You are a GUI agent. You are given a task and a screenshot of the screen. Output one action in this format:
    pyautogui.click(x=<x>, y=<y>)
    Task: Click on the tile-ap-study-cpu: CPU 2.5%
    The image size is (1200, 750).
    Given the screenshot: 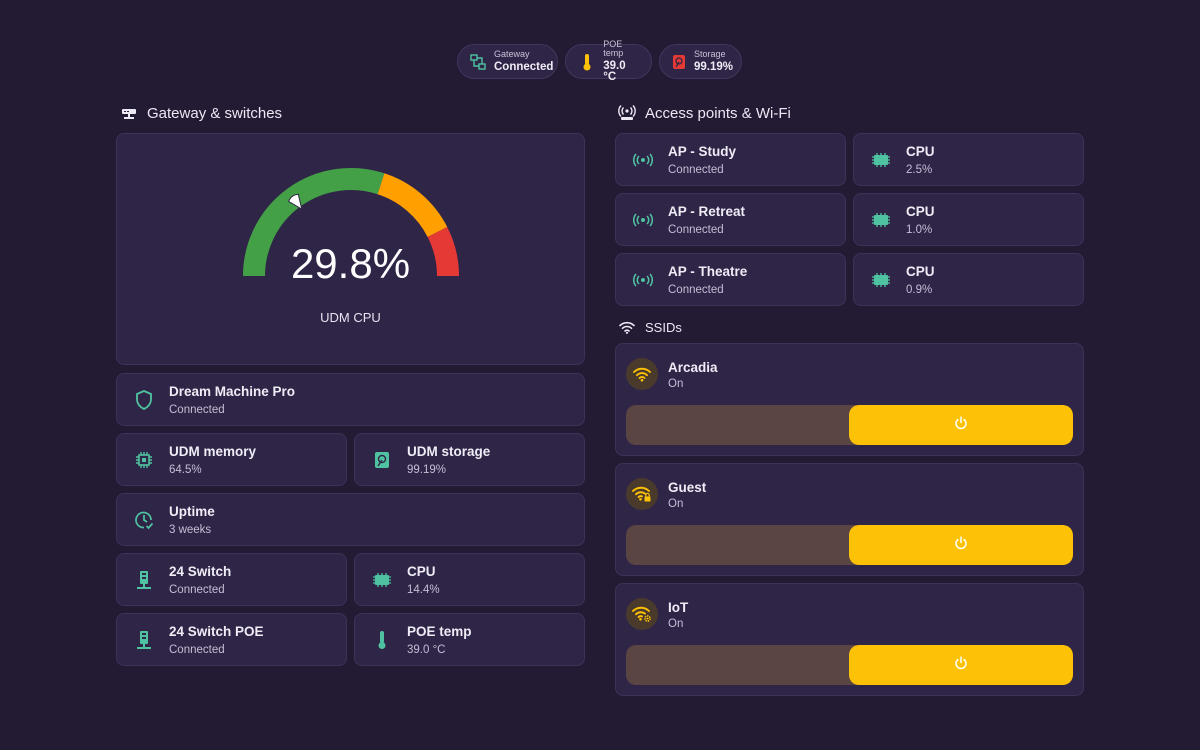 What is the action you would take?
    pyautogui.click(x=968, y=159)
    